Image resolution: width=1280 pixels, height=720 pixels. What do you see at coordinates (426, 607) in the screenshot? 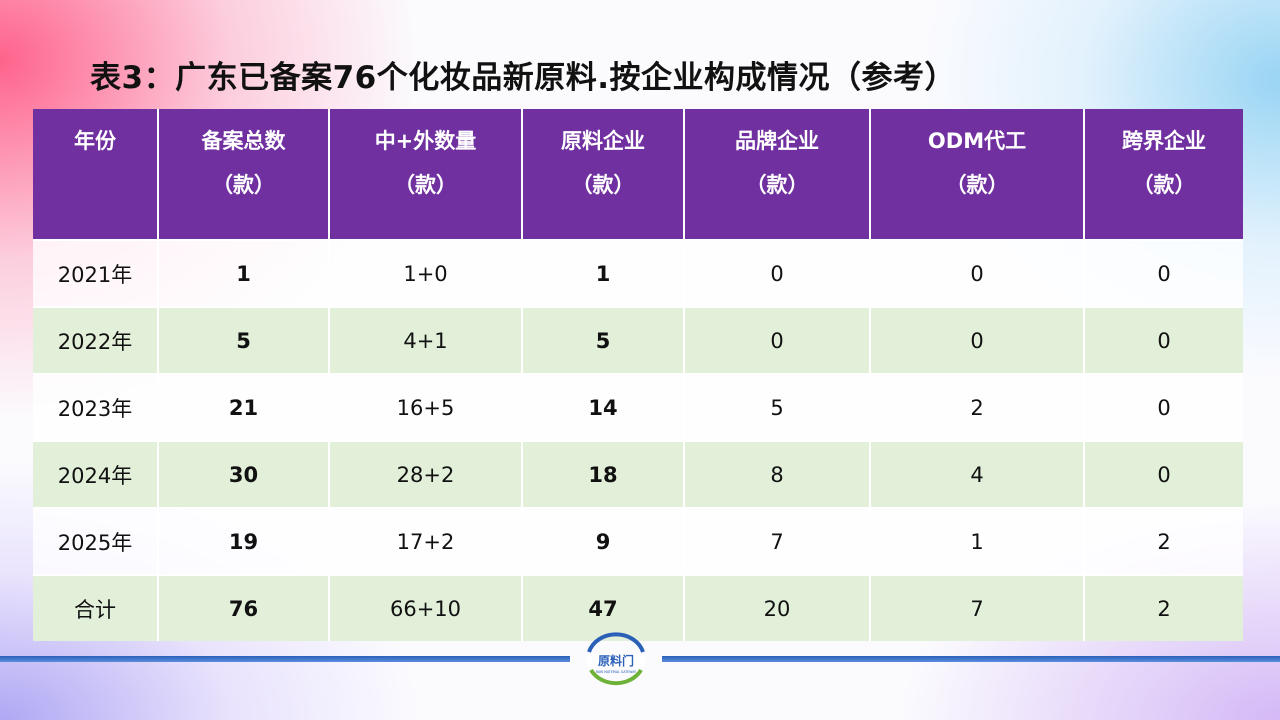
I see `cell-domestic-foreign: 66+10` at bounding box center [426, 607].